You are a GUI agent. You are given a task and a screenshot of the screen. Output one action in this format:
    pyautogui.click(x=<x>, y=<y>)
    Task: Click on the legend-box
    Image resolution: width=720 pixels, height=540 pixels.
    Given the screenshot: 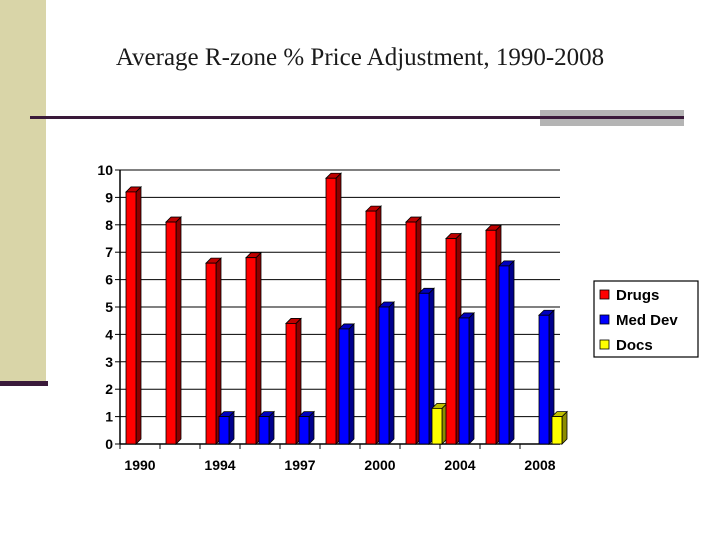 What is the action you would take?
    pyautogui.click(x=646, y=319)
    